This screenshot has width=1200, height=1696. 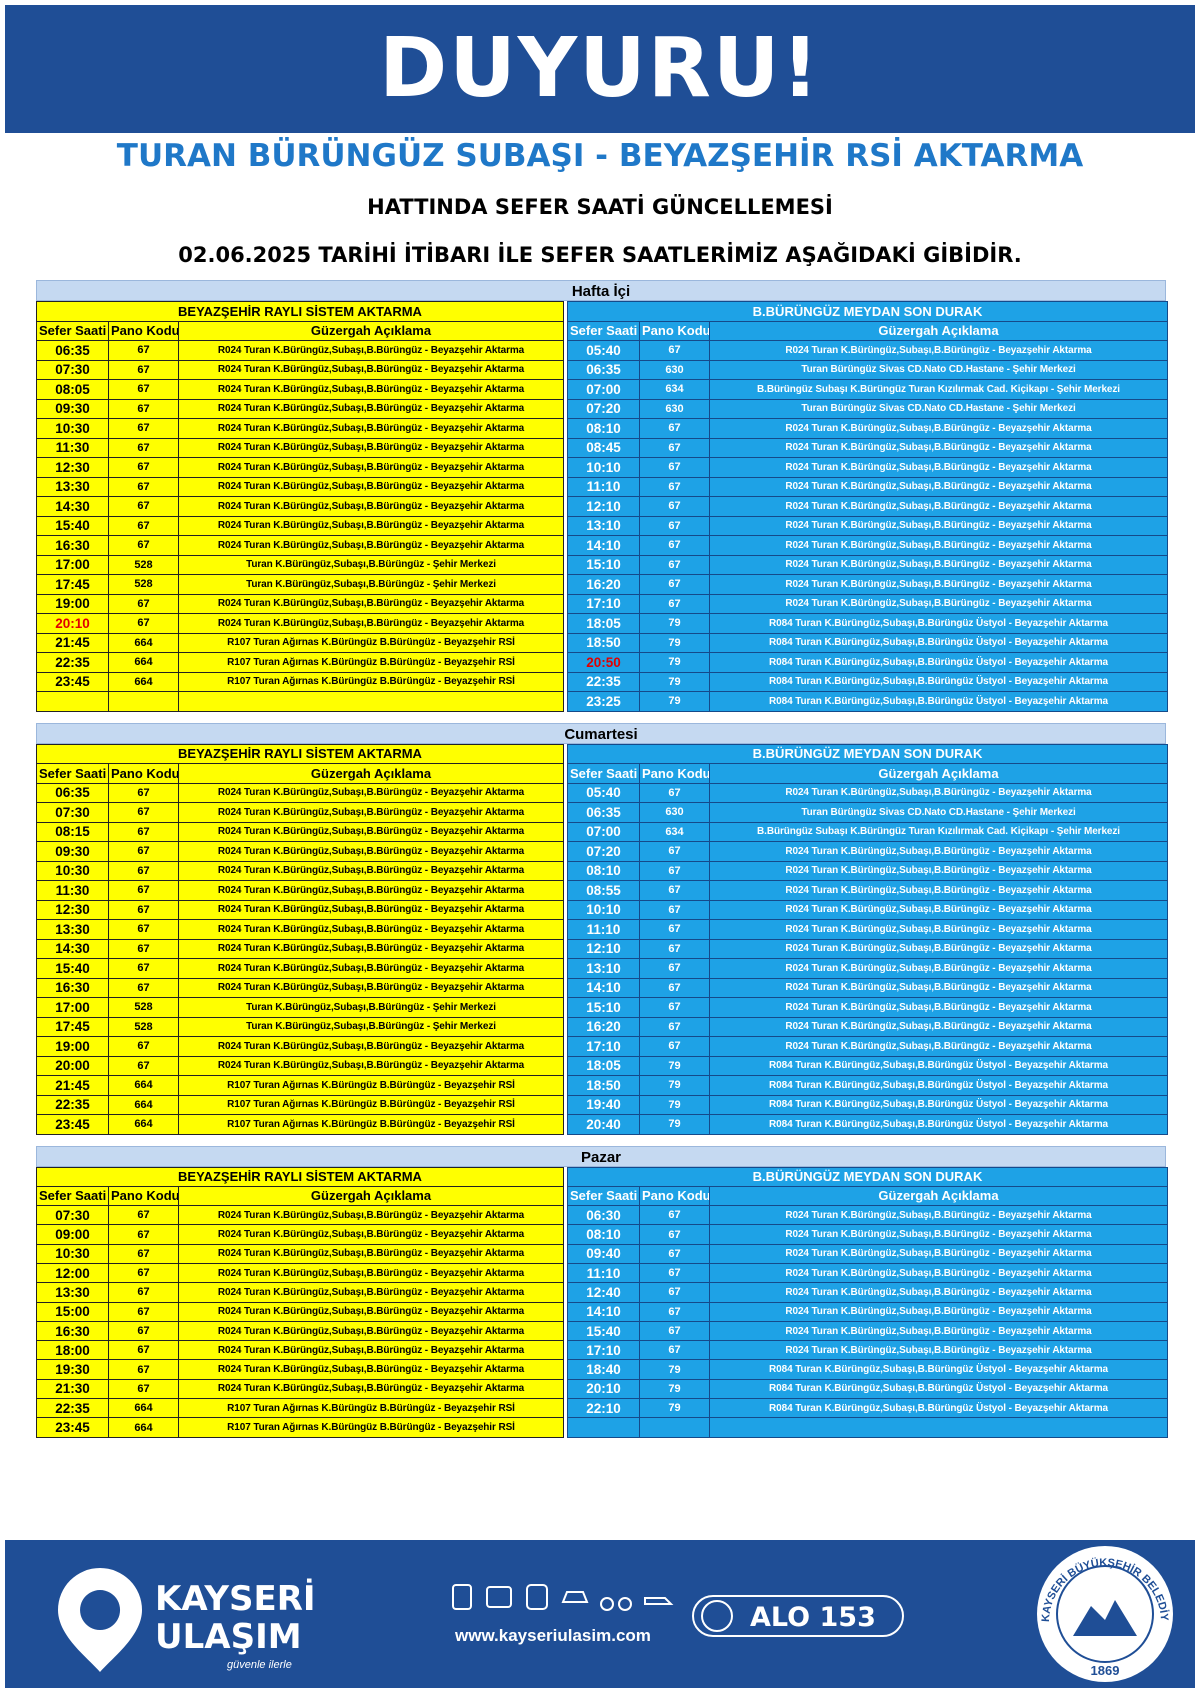 I want to click on departure-time: 19:30, so click(x=72, y=1369).